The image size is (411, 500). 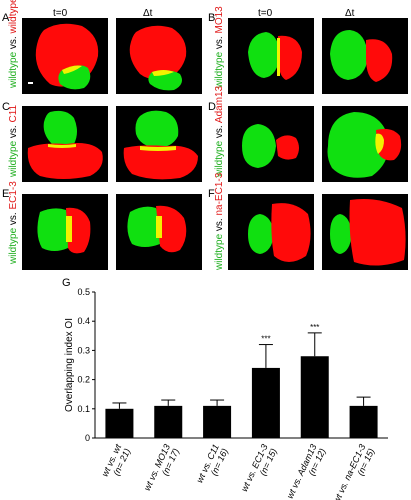 I want to click on y-tick-label: 0.1, so click(x=83, y=409).